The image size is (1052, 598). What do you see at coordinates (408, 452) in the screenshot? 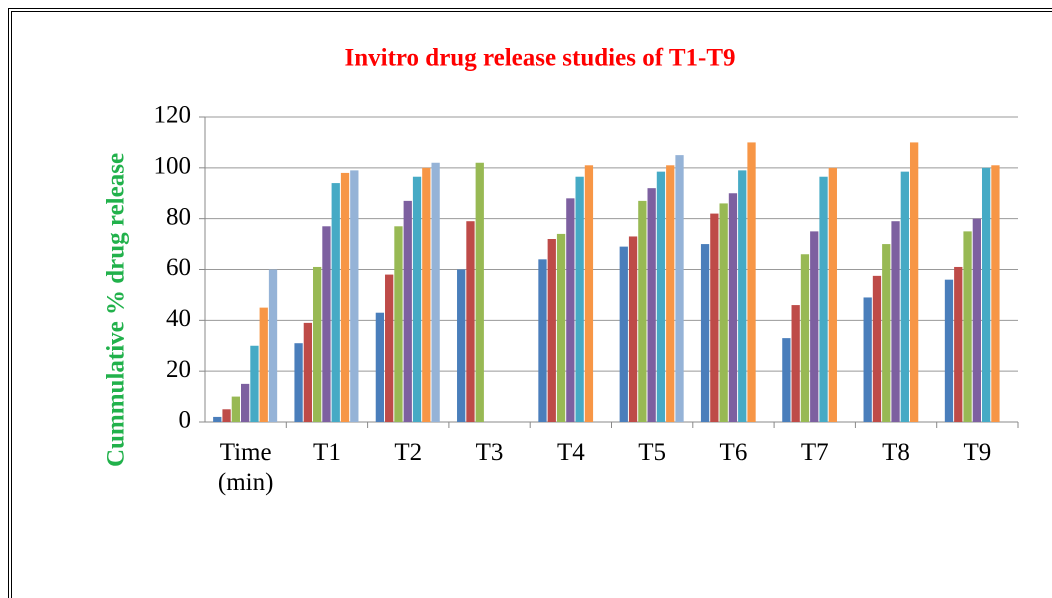
I see `x-tick-label: T2` at bounding box center [408, 452].